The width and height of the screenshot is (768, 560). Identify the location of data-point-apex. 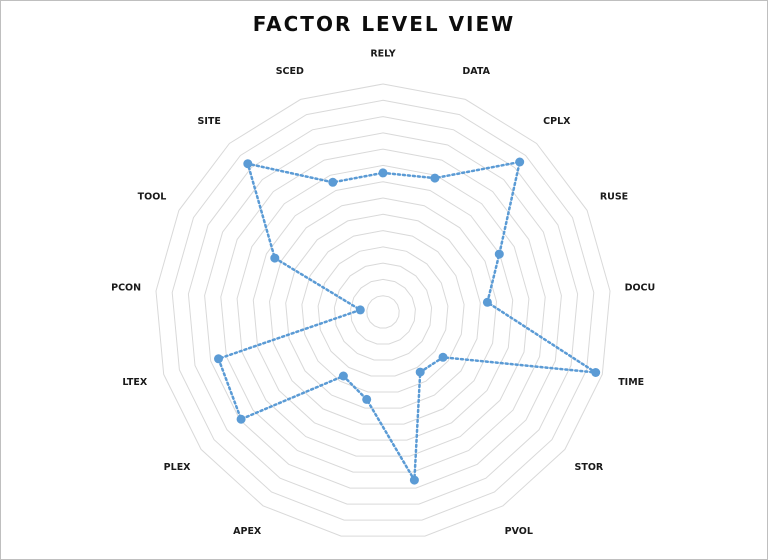
(343, 376).